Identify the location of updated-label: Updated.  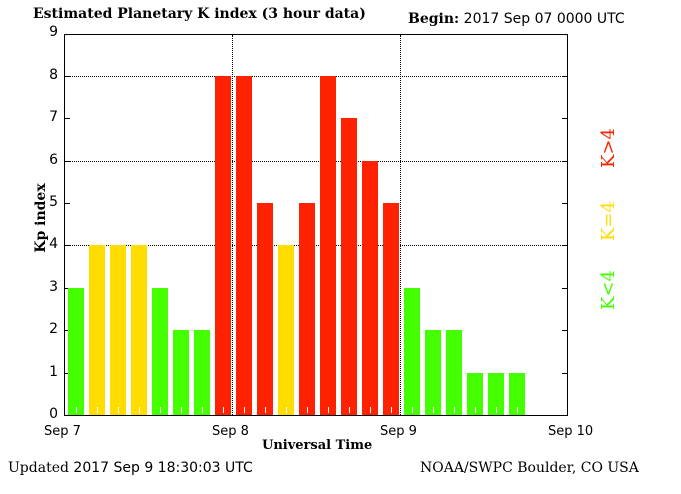
(38, 468).